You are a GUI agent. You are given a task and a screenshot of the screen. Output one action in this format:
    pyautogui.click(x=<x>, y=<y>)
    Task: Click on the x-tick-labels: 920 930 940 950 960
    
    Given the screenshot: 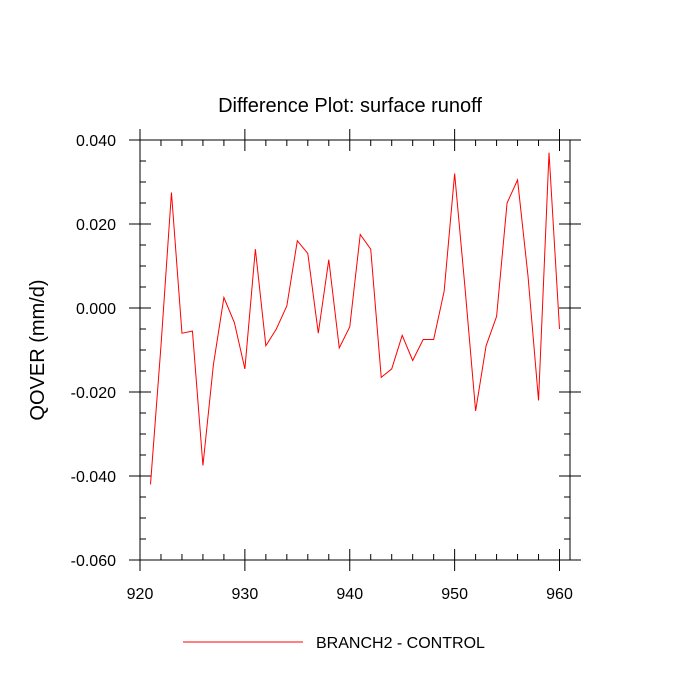 What is the action you would take?
    pyautogui.click(x=350, y=594)
    